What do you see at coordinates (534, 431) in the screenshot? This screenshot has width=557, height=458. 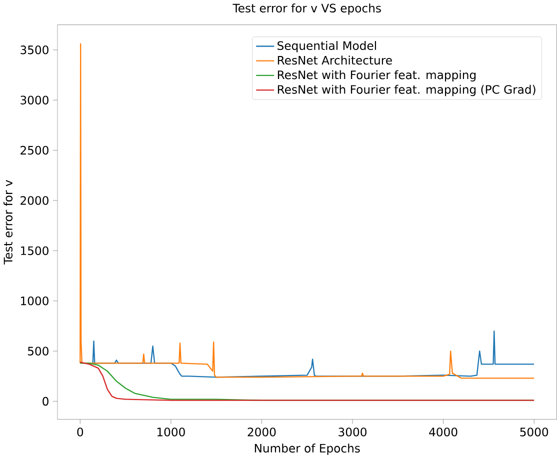 I see `x-tick-label: 5000` at bounding box center [534, 431].